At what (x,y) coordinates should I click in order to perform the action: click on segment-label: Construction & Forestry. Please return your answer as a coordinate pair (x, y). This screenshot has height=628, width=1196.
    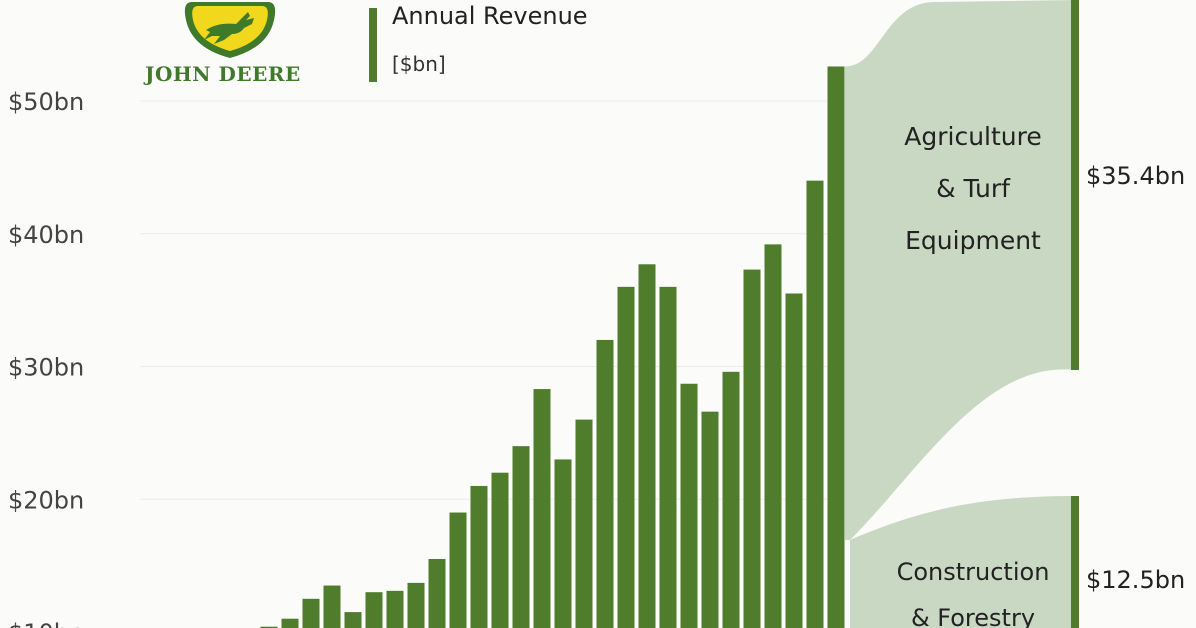
    Looking at the image, I should click on (973, 593).